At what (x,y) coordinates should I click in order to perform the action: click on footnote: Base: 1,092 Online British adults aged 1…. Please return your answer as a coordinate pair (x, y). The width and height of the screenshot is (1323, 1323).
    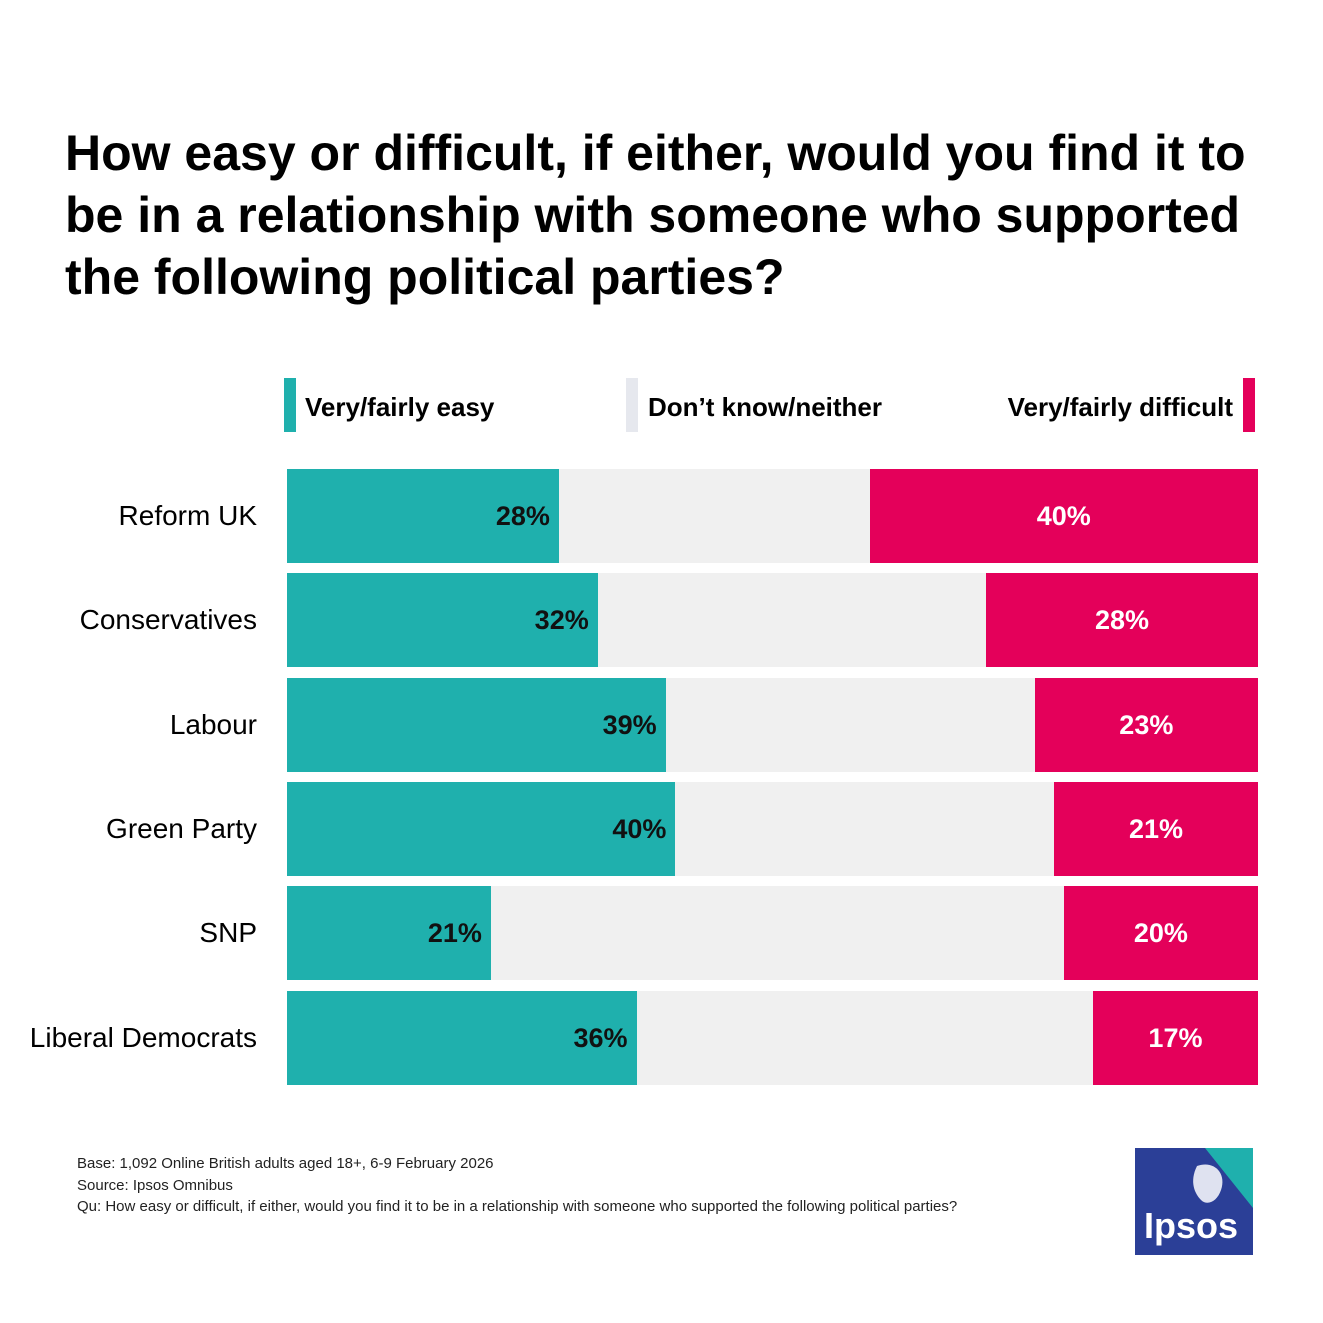
    Looking at the image, I should click on (285, 1163).